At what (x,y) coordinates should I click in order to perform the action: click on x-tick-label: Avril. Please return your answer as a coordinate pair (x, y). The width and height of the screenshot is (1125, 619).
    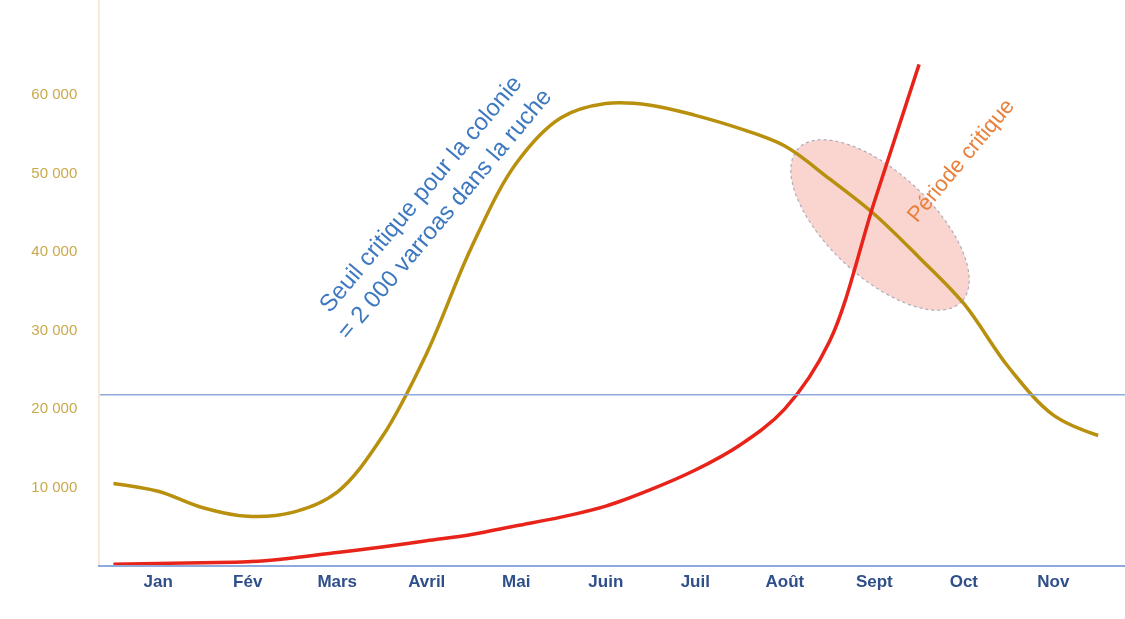
    Looking at the image, I should click on (427, 582).